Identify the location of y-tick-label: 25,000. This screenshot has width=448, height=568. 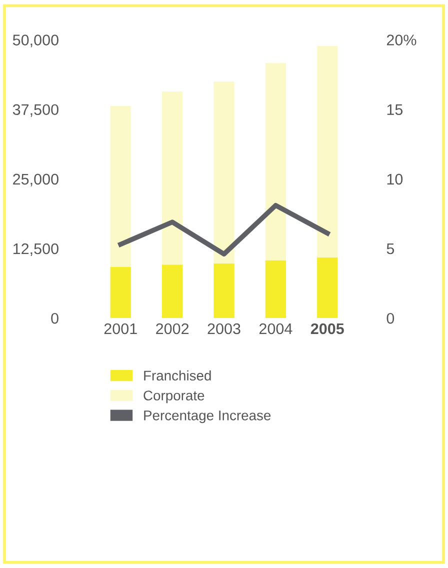
(35, 180).